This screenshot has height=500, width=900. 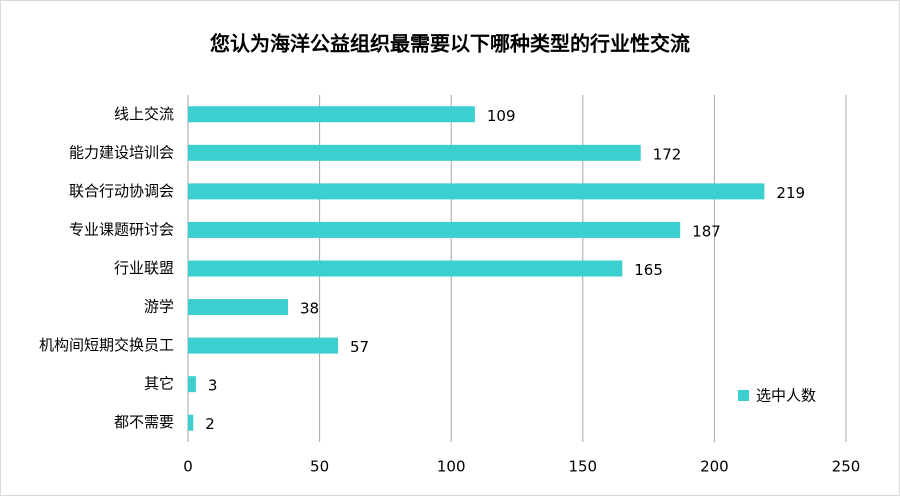 I want to click on data-label: 187, so click(x=706, y=231).